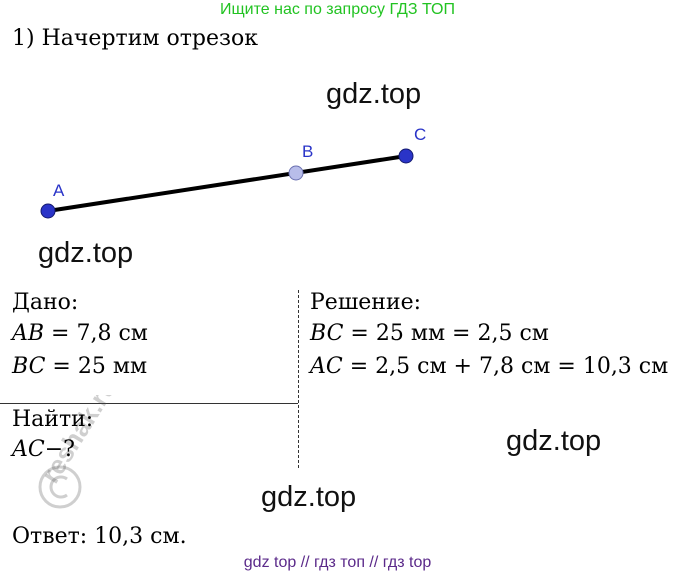  I want to click on segment-diagram: A B C, so click(233, 172).